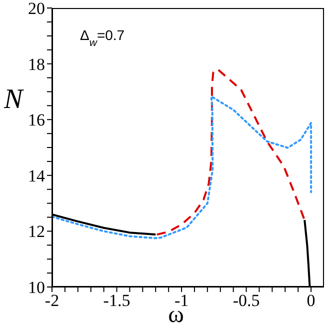  Describe the element at coordinates (246, 300) in the screenshot. I see `x-tick-label: -0.5` at that location.